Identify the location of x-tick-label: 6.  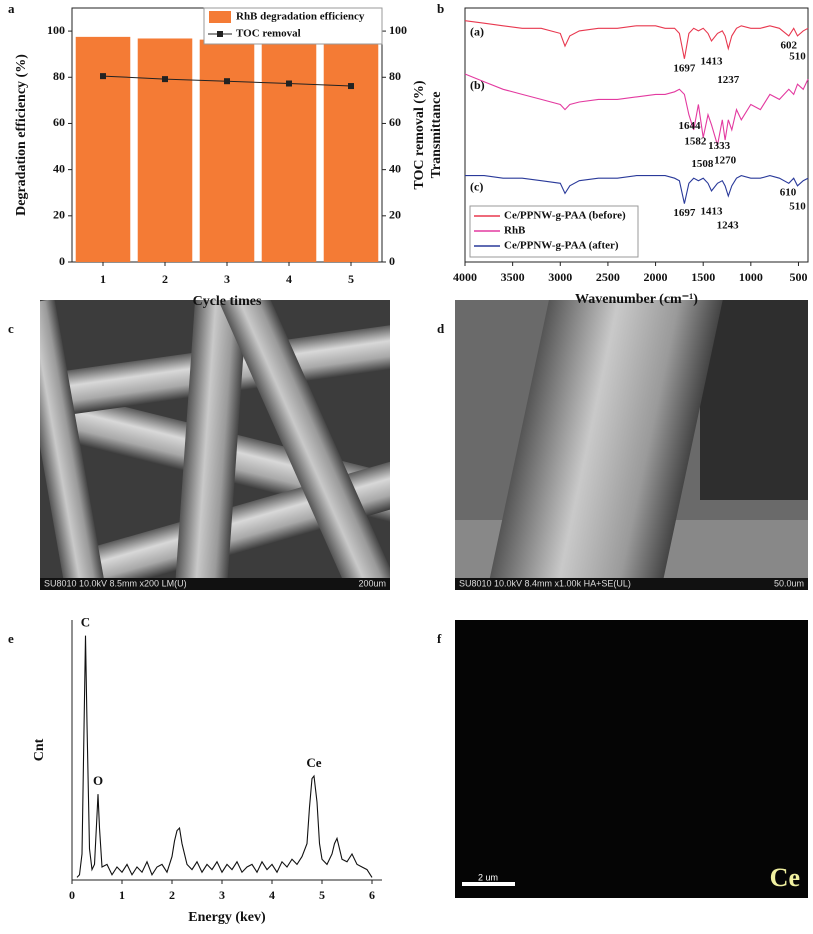
(372, 895).